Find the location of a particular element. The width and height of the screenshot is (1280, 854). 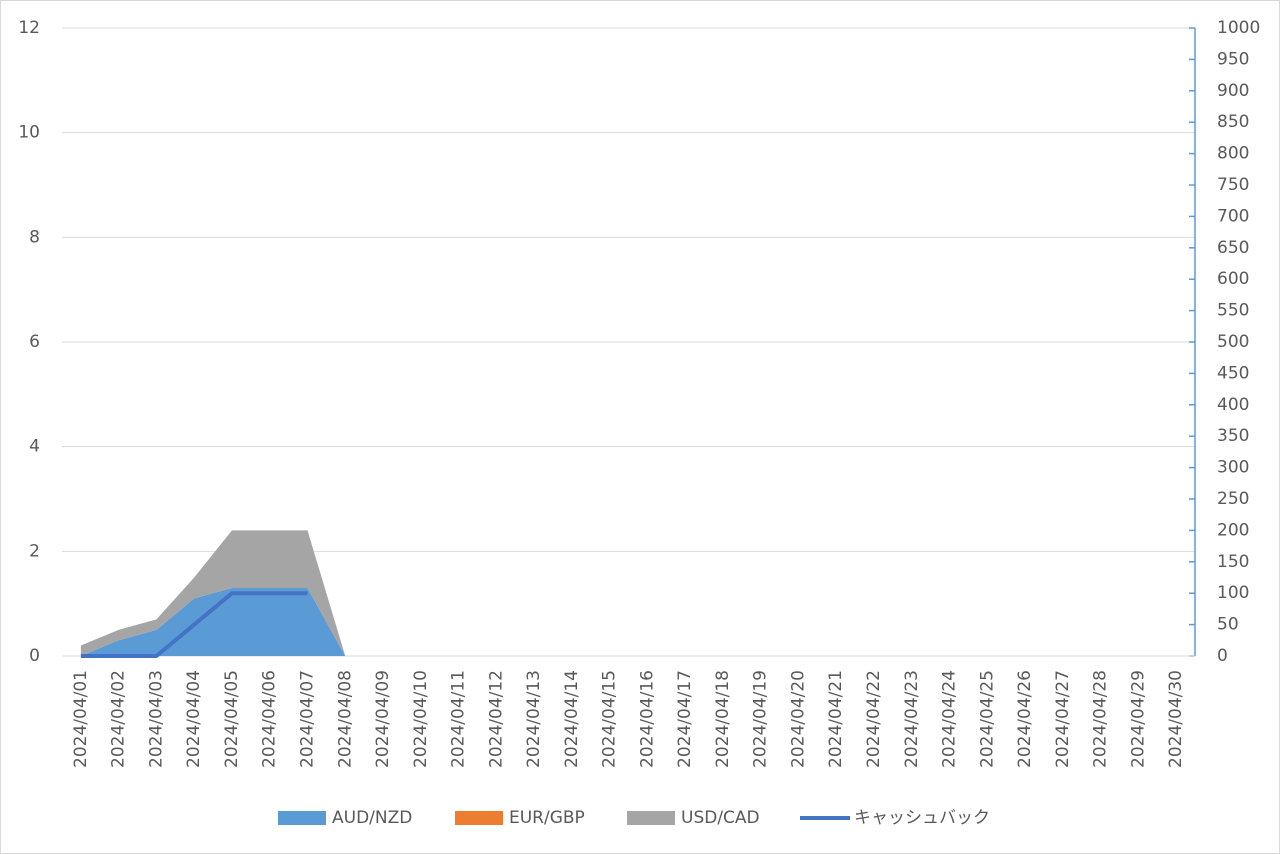

y2-tick-label: 850 is located at coordinates (1233, 122).